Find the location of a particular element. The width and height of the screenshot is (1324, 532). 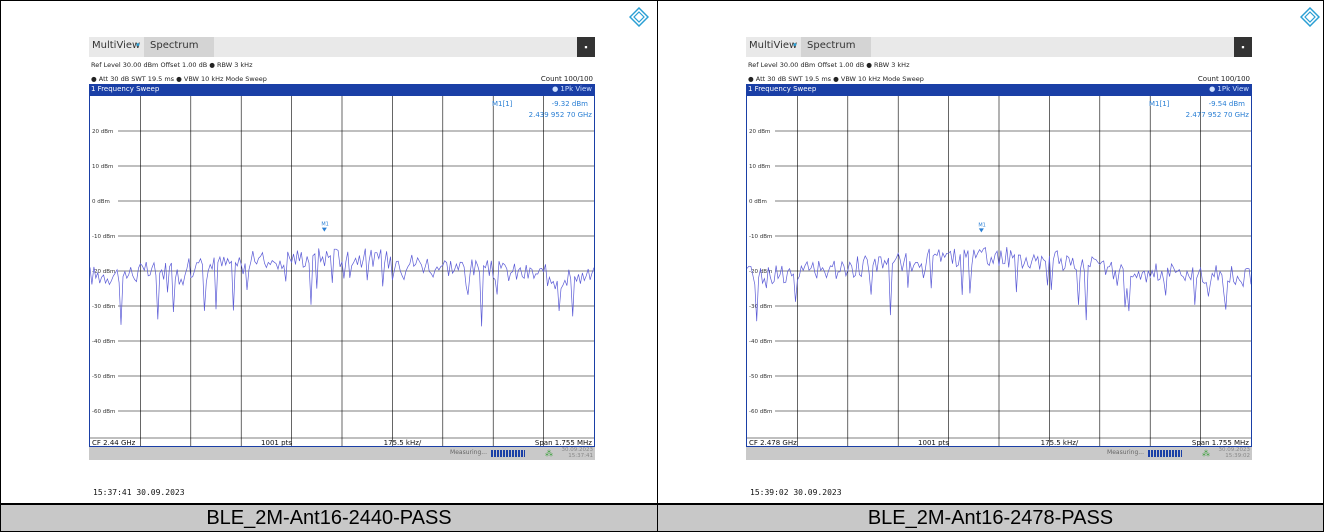

status-bar: Measuring... ⁂ 30.09.2023 15:37:41 is located at coordinates (342, 453).